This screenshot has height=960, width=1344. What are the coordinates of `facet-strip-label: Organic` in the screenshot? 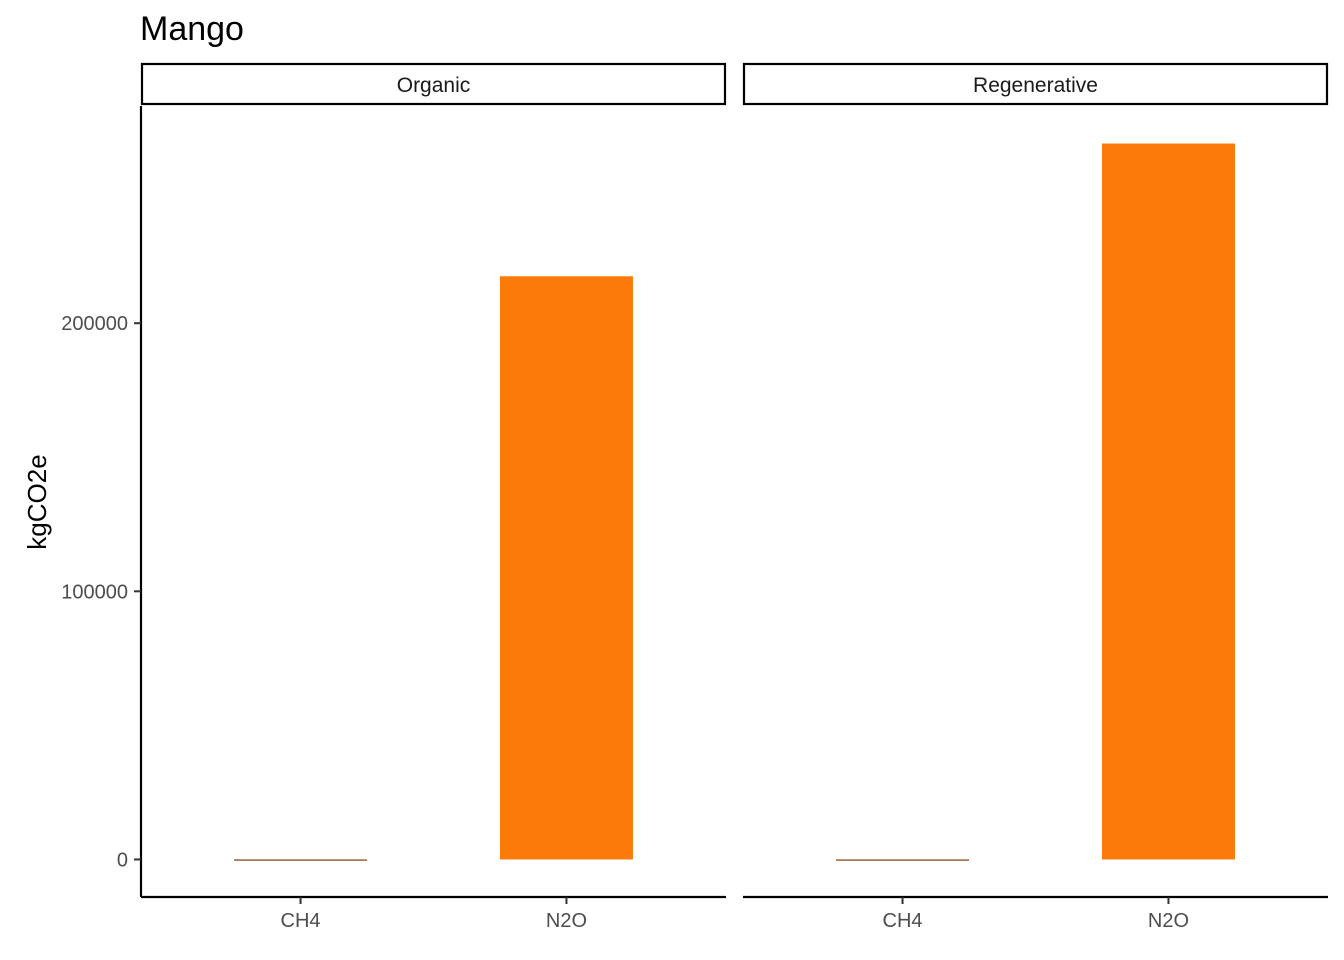 It's located at (434, 85).